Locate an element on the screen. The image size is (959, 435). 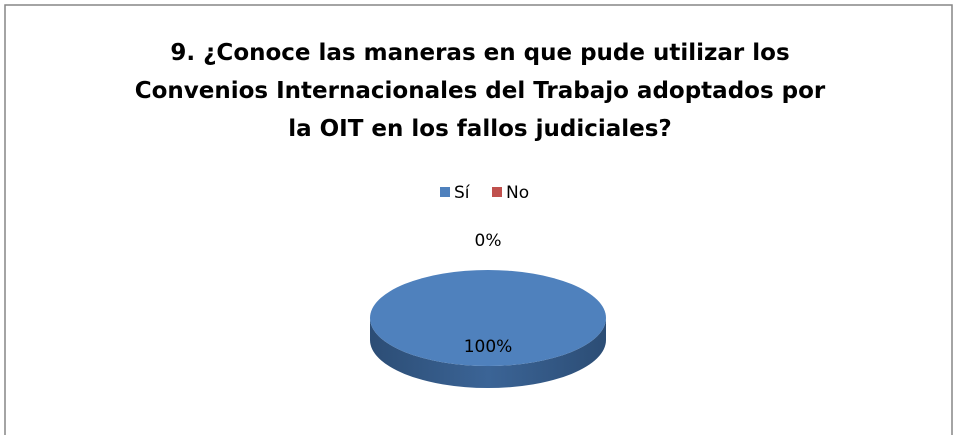
pie-slice is located at coordinates (488, 318).